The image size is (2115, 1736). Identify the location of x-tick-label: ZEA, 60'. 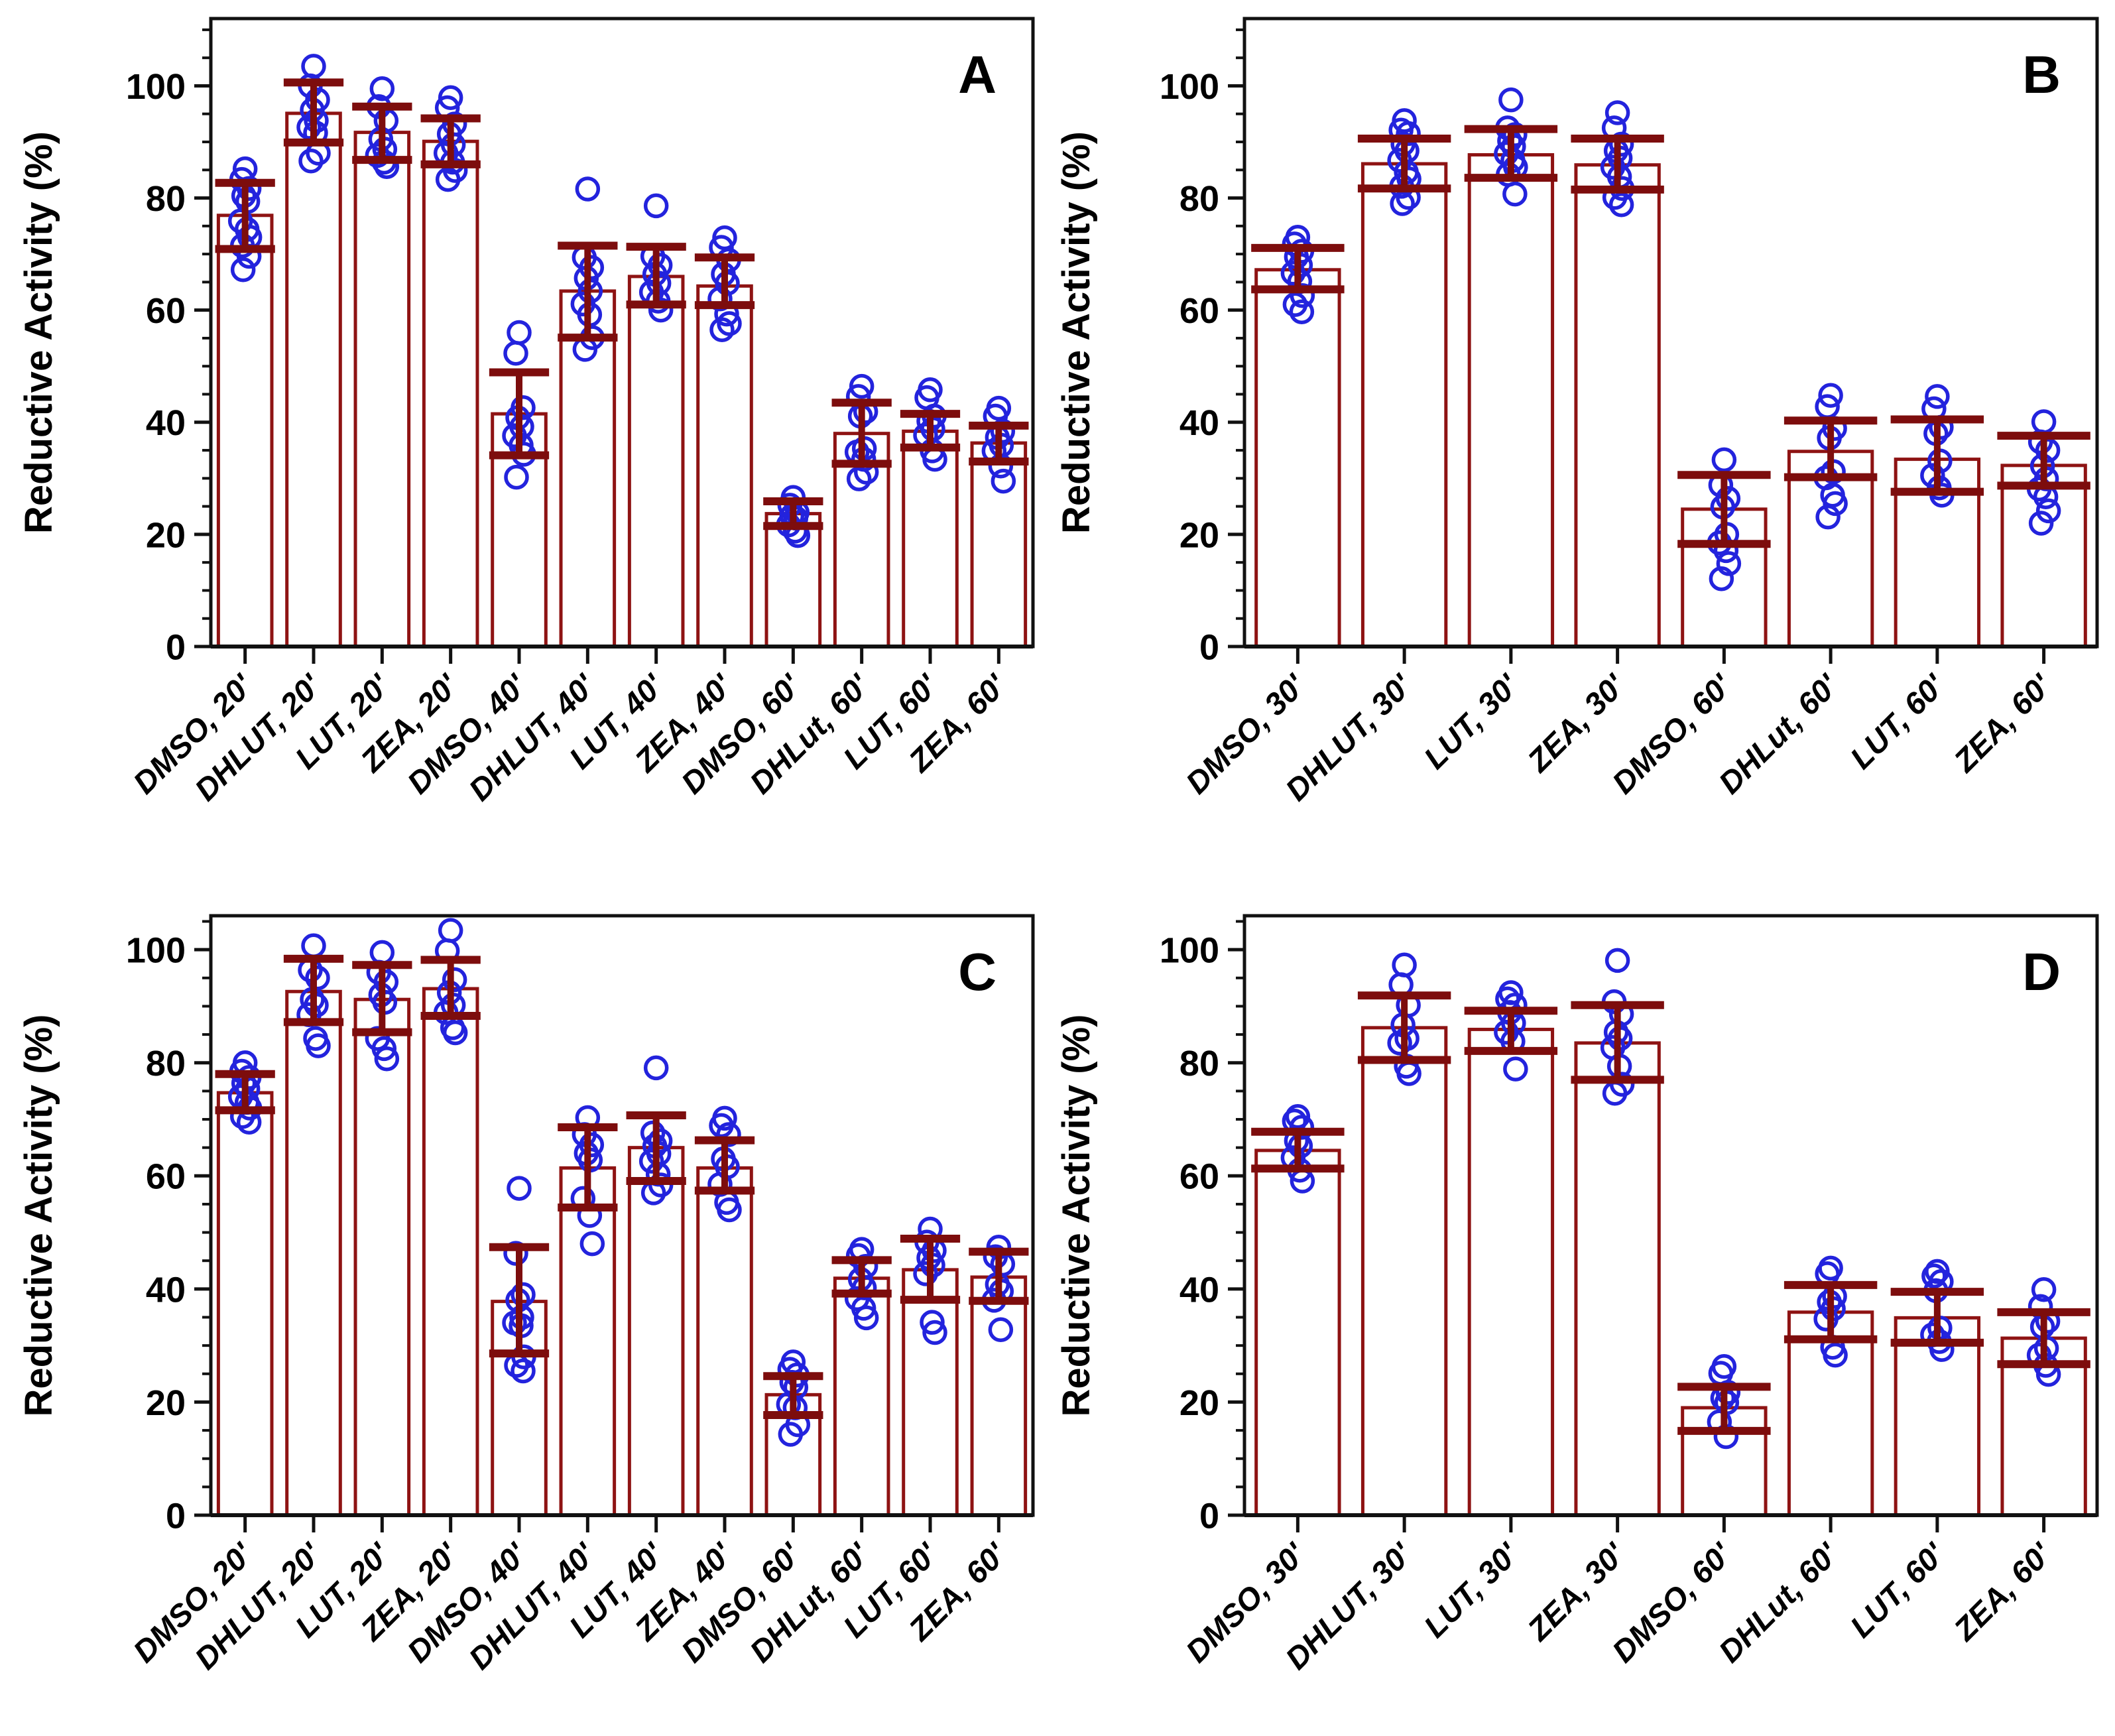
(2002, 722).